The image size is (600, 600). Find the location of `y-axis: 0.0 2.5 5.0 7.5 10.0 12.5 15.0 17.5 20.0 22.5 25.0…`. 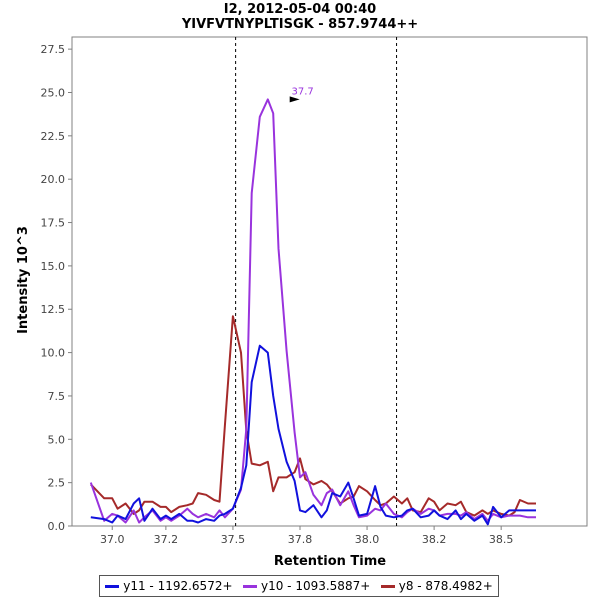

y-axis: 0.0 2.5 5.0 7.5 10.0 12.5 15.0 17.5 20.0 22.5 25.0… is located at coordinates (56, 288).